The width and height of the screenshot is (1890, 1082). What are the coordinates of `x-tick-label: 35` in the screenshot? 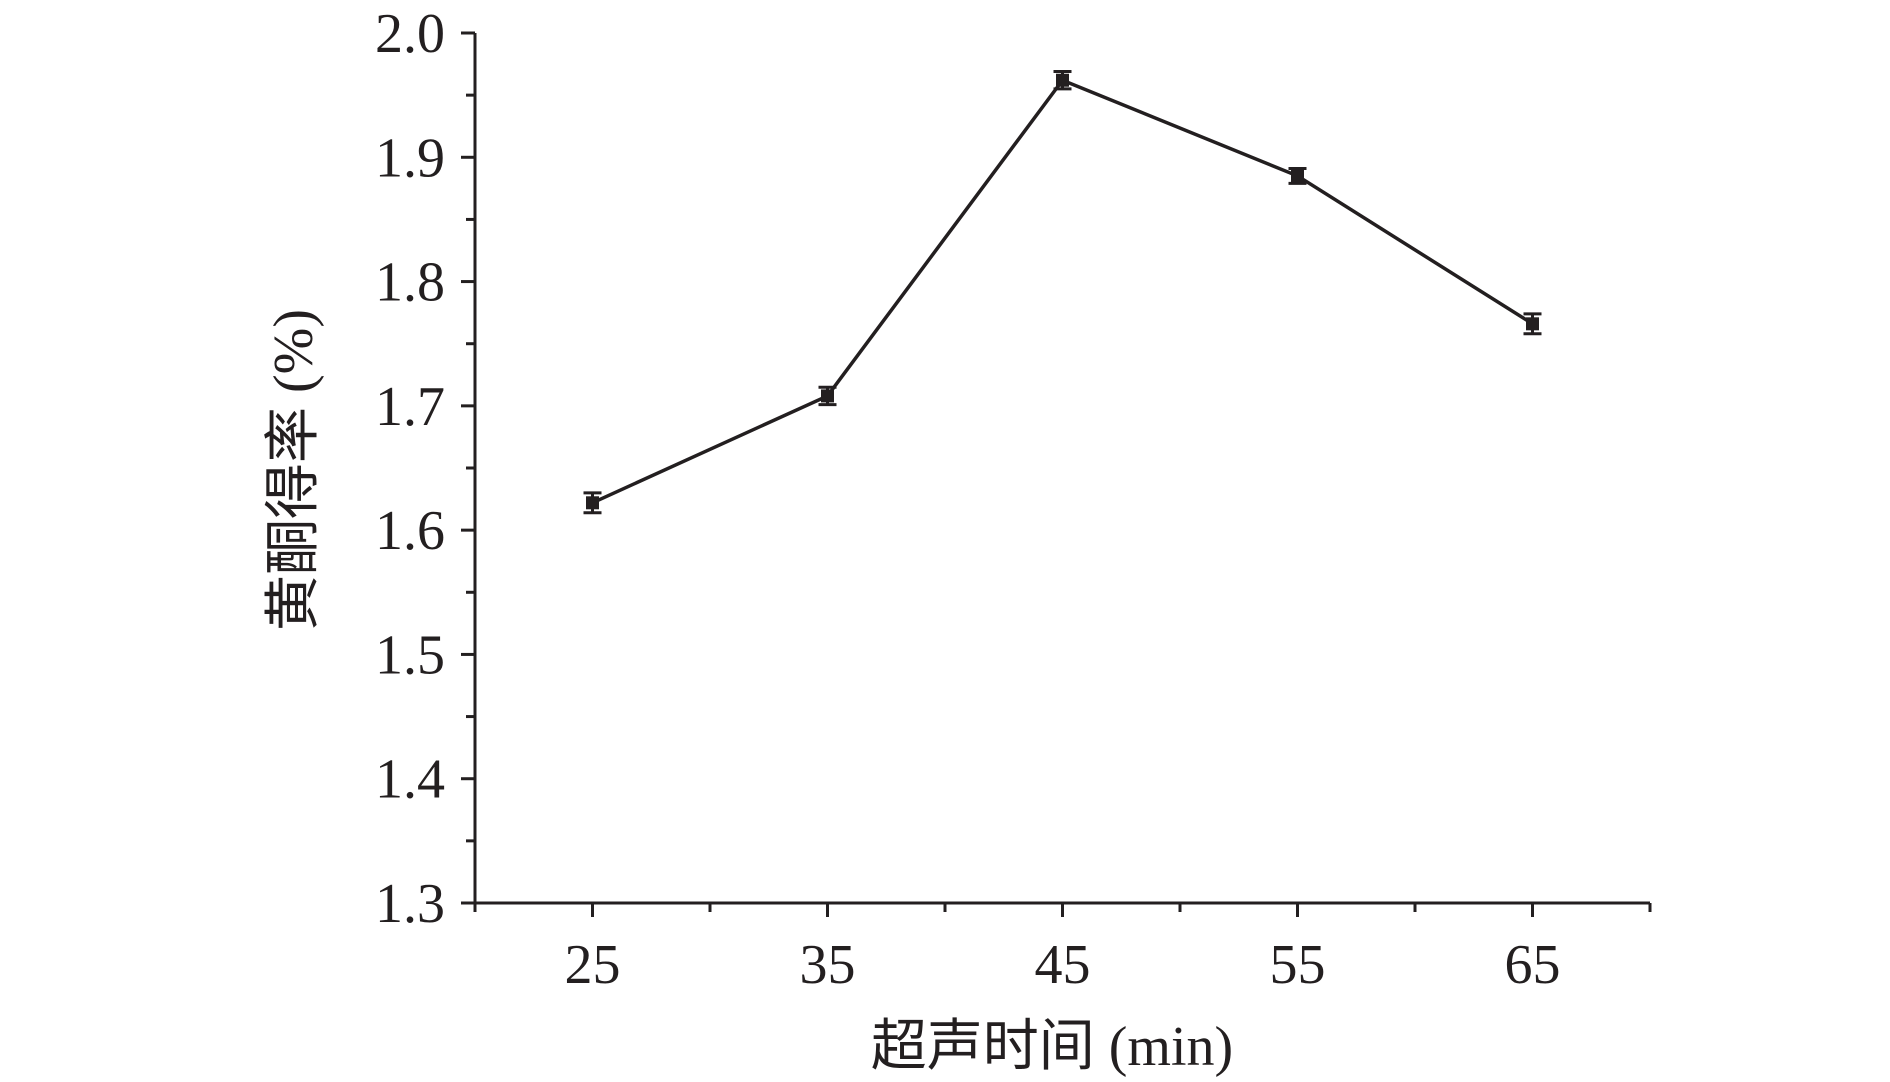 It's located at (828, 965).